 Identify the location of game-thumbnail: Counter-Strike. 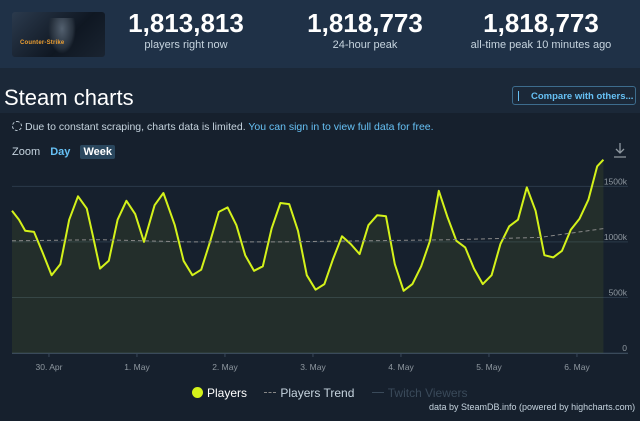
(58, 34).